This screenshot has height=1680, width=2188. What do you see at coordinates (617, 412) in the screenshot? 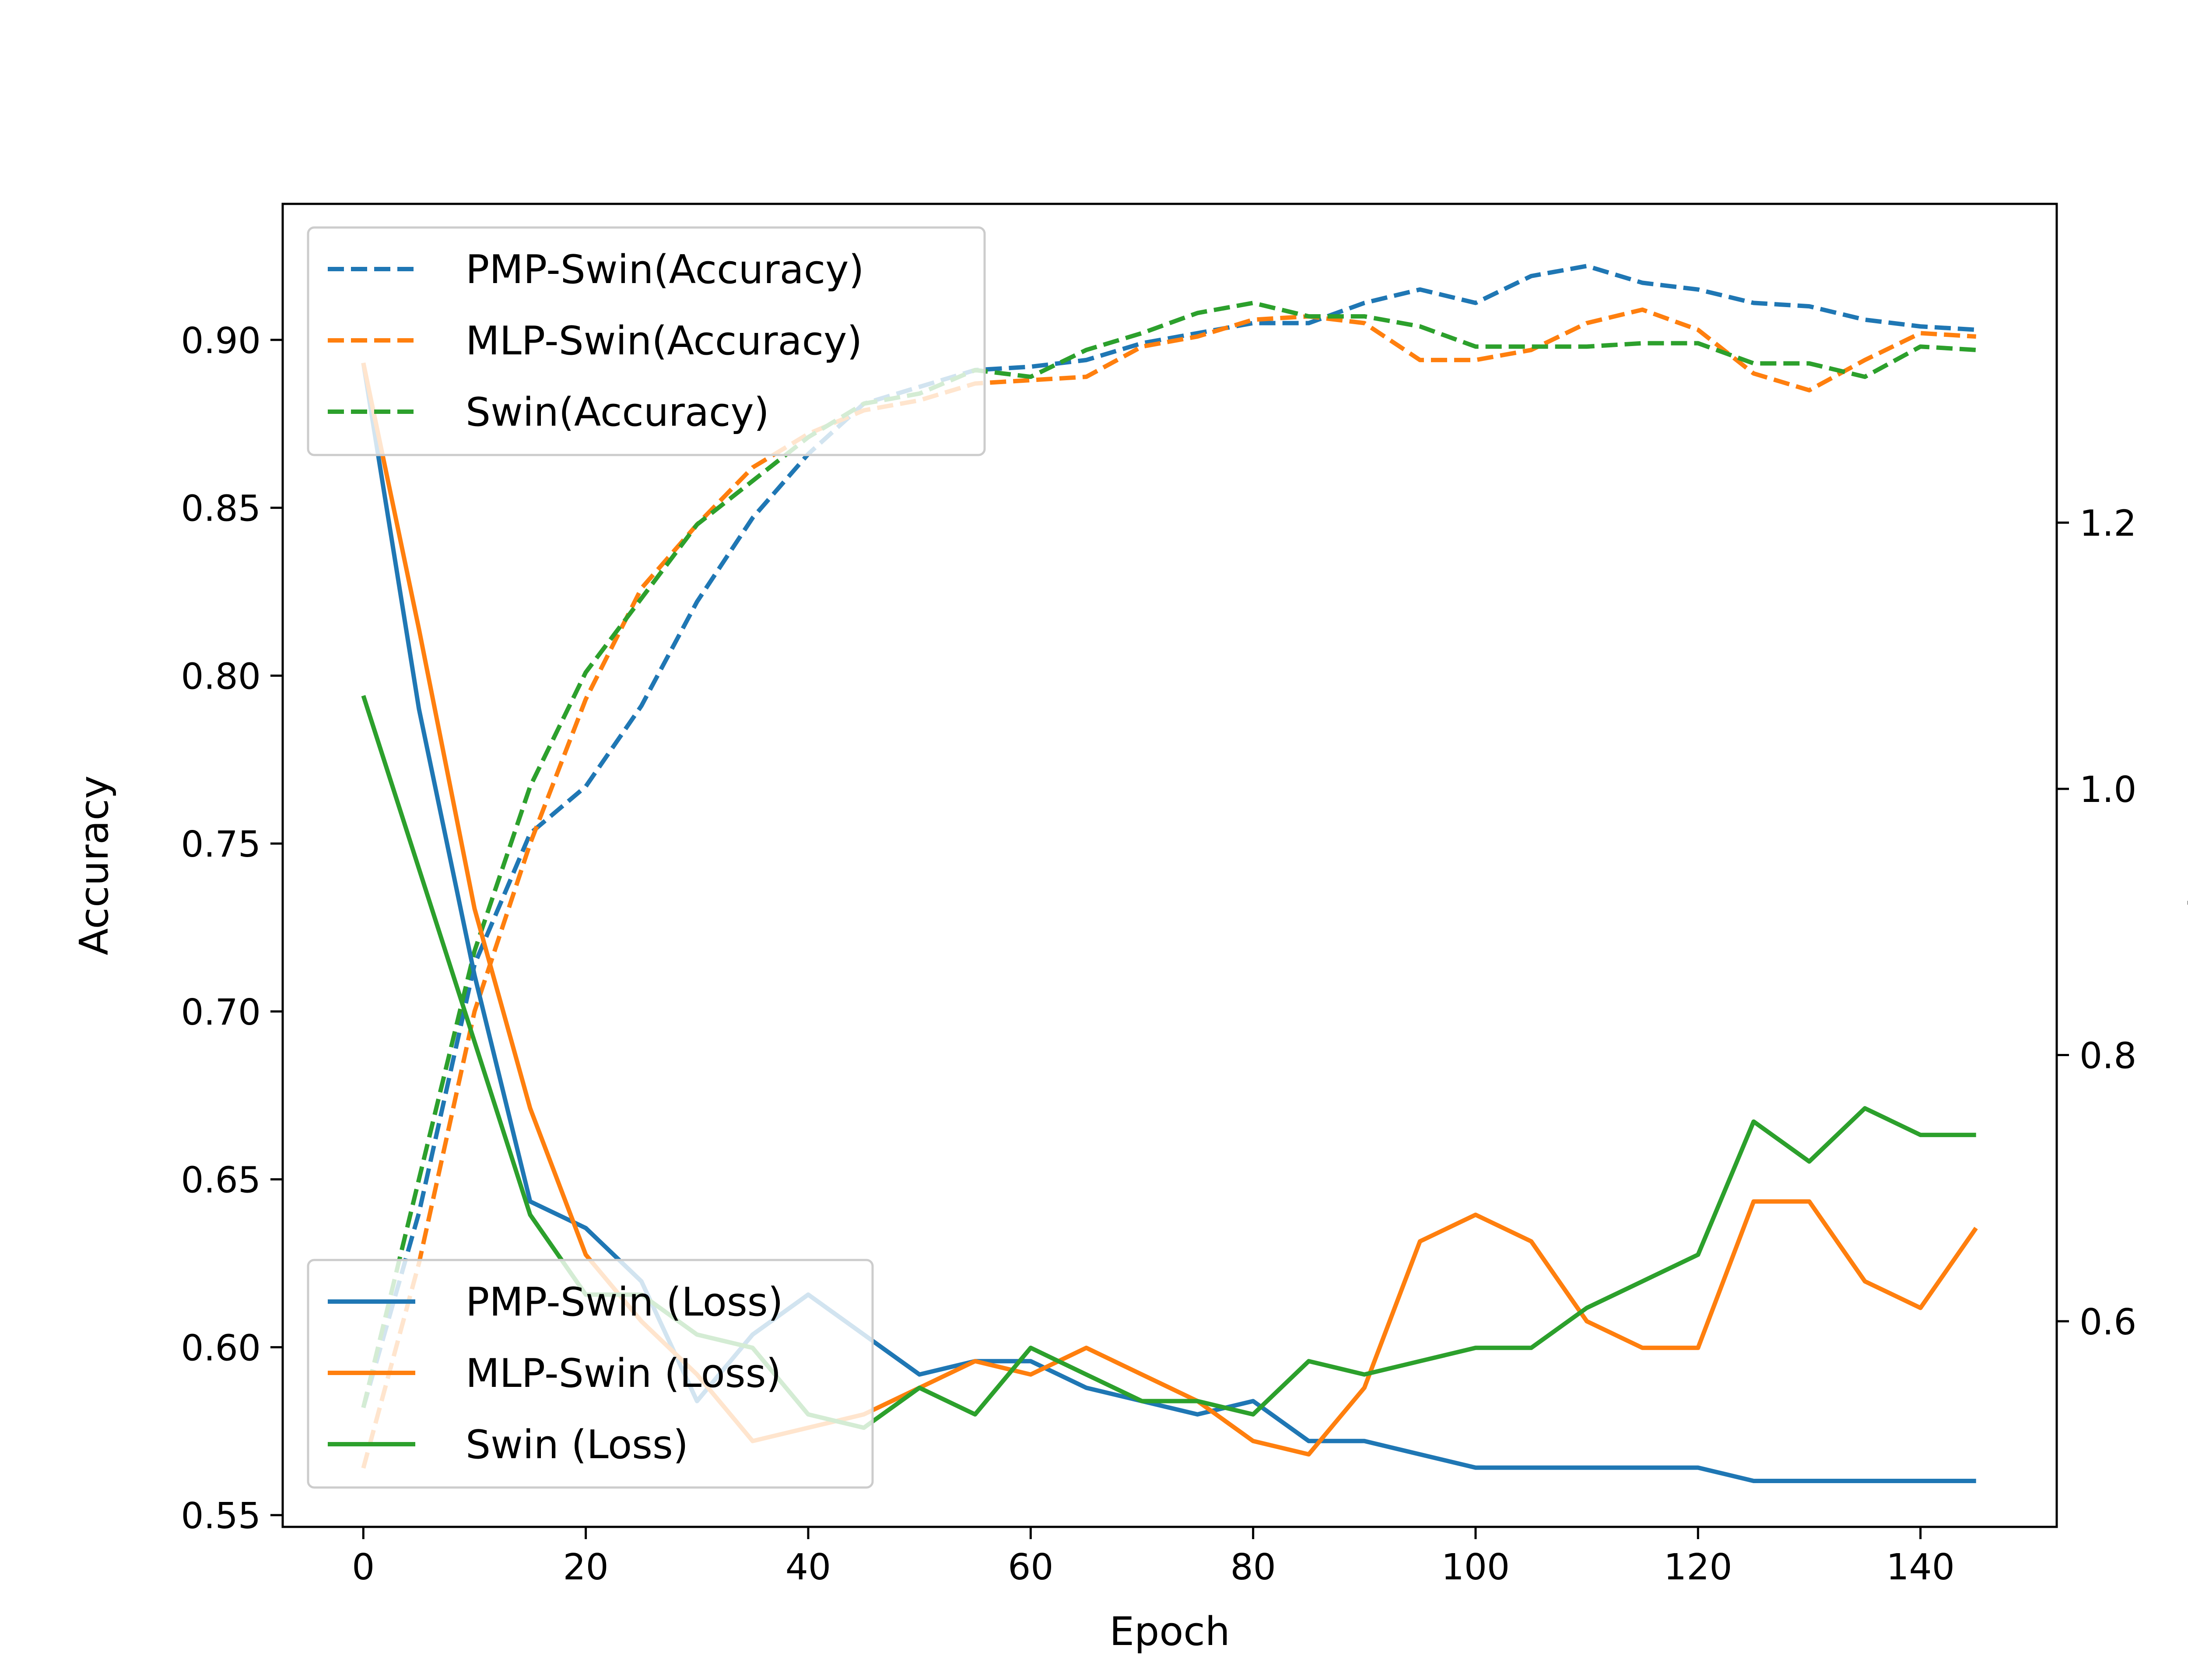
I see `legend-label-swin-accuracy: Swin(Accuracy)` at bounding box center [617, 412].